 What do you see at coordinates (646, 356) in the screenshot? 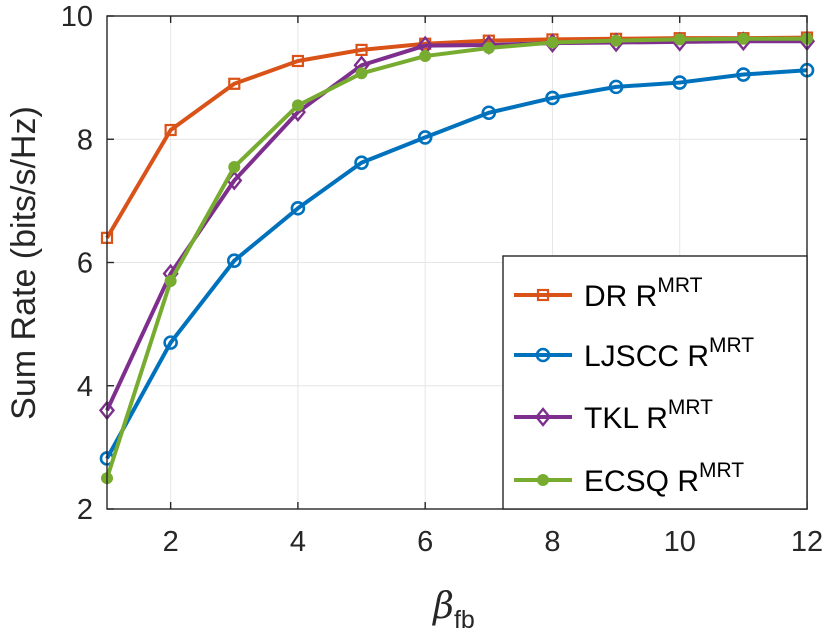
I see `legend-label-name: LJSCC R` at bounding box center [646, 356].